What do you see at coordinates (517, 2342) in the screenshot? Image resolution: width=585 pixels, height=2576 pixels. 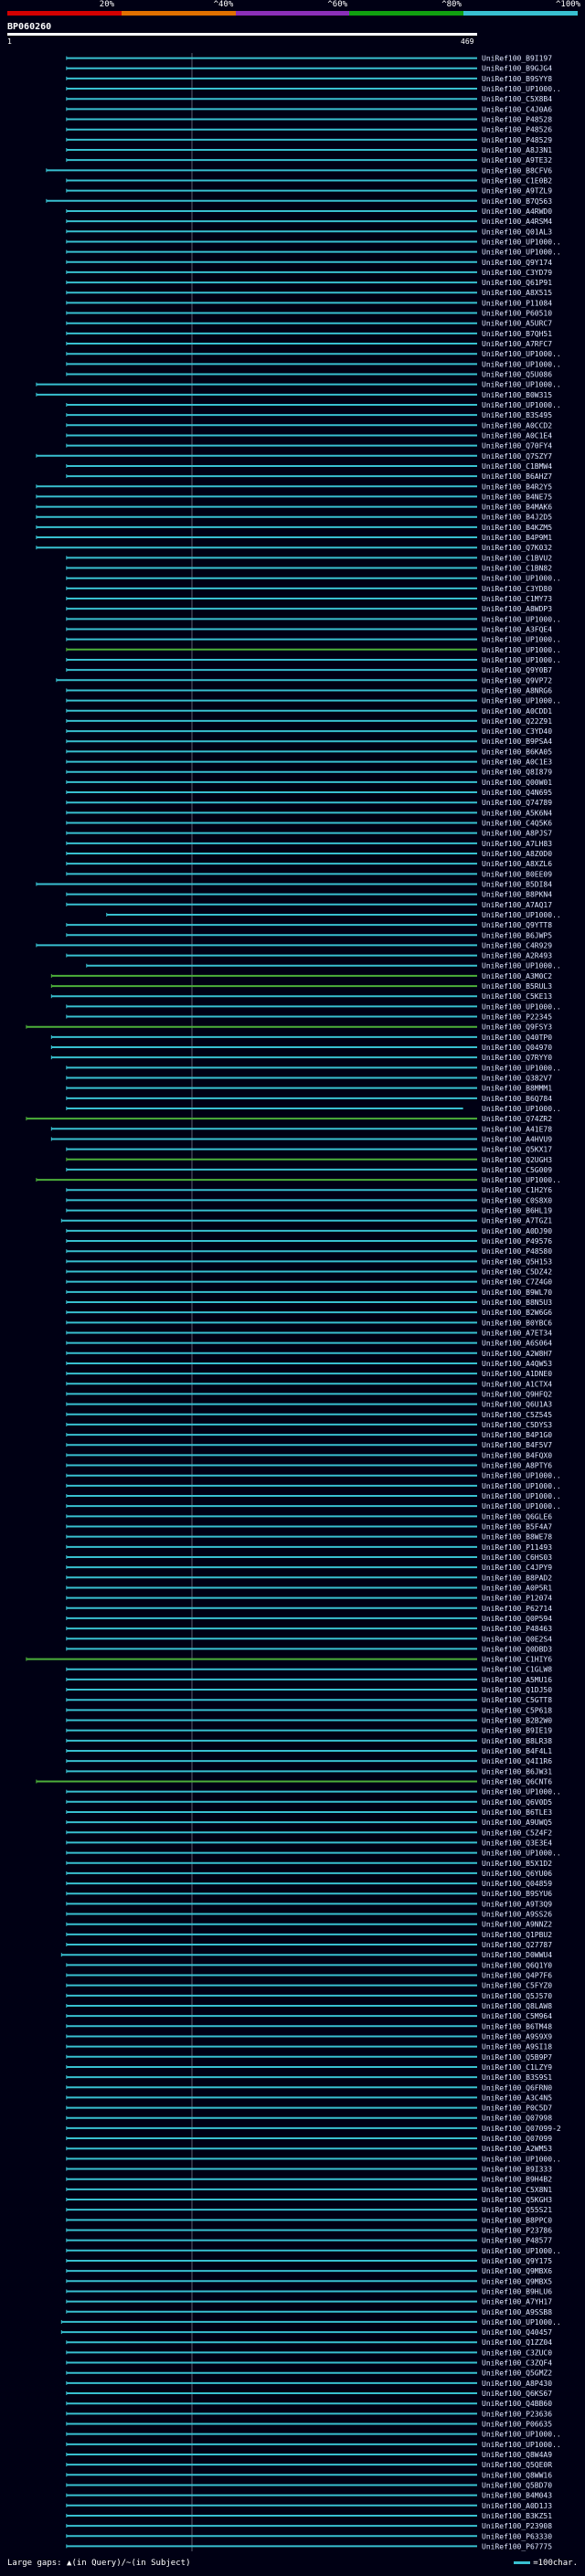 I see `hit-label: UniRef100_Q1ZZ04` at bounding box center [517, 2342].